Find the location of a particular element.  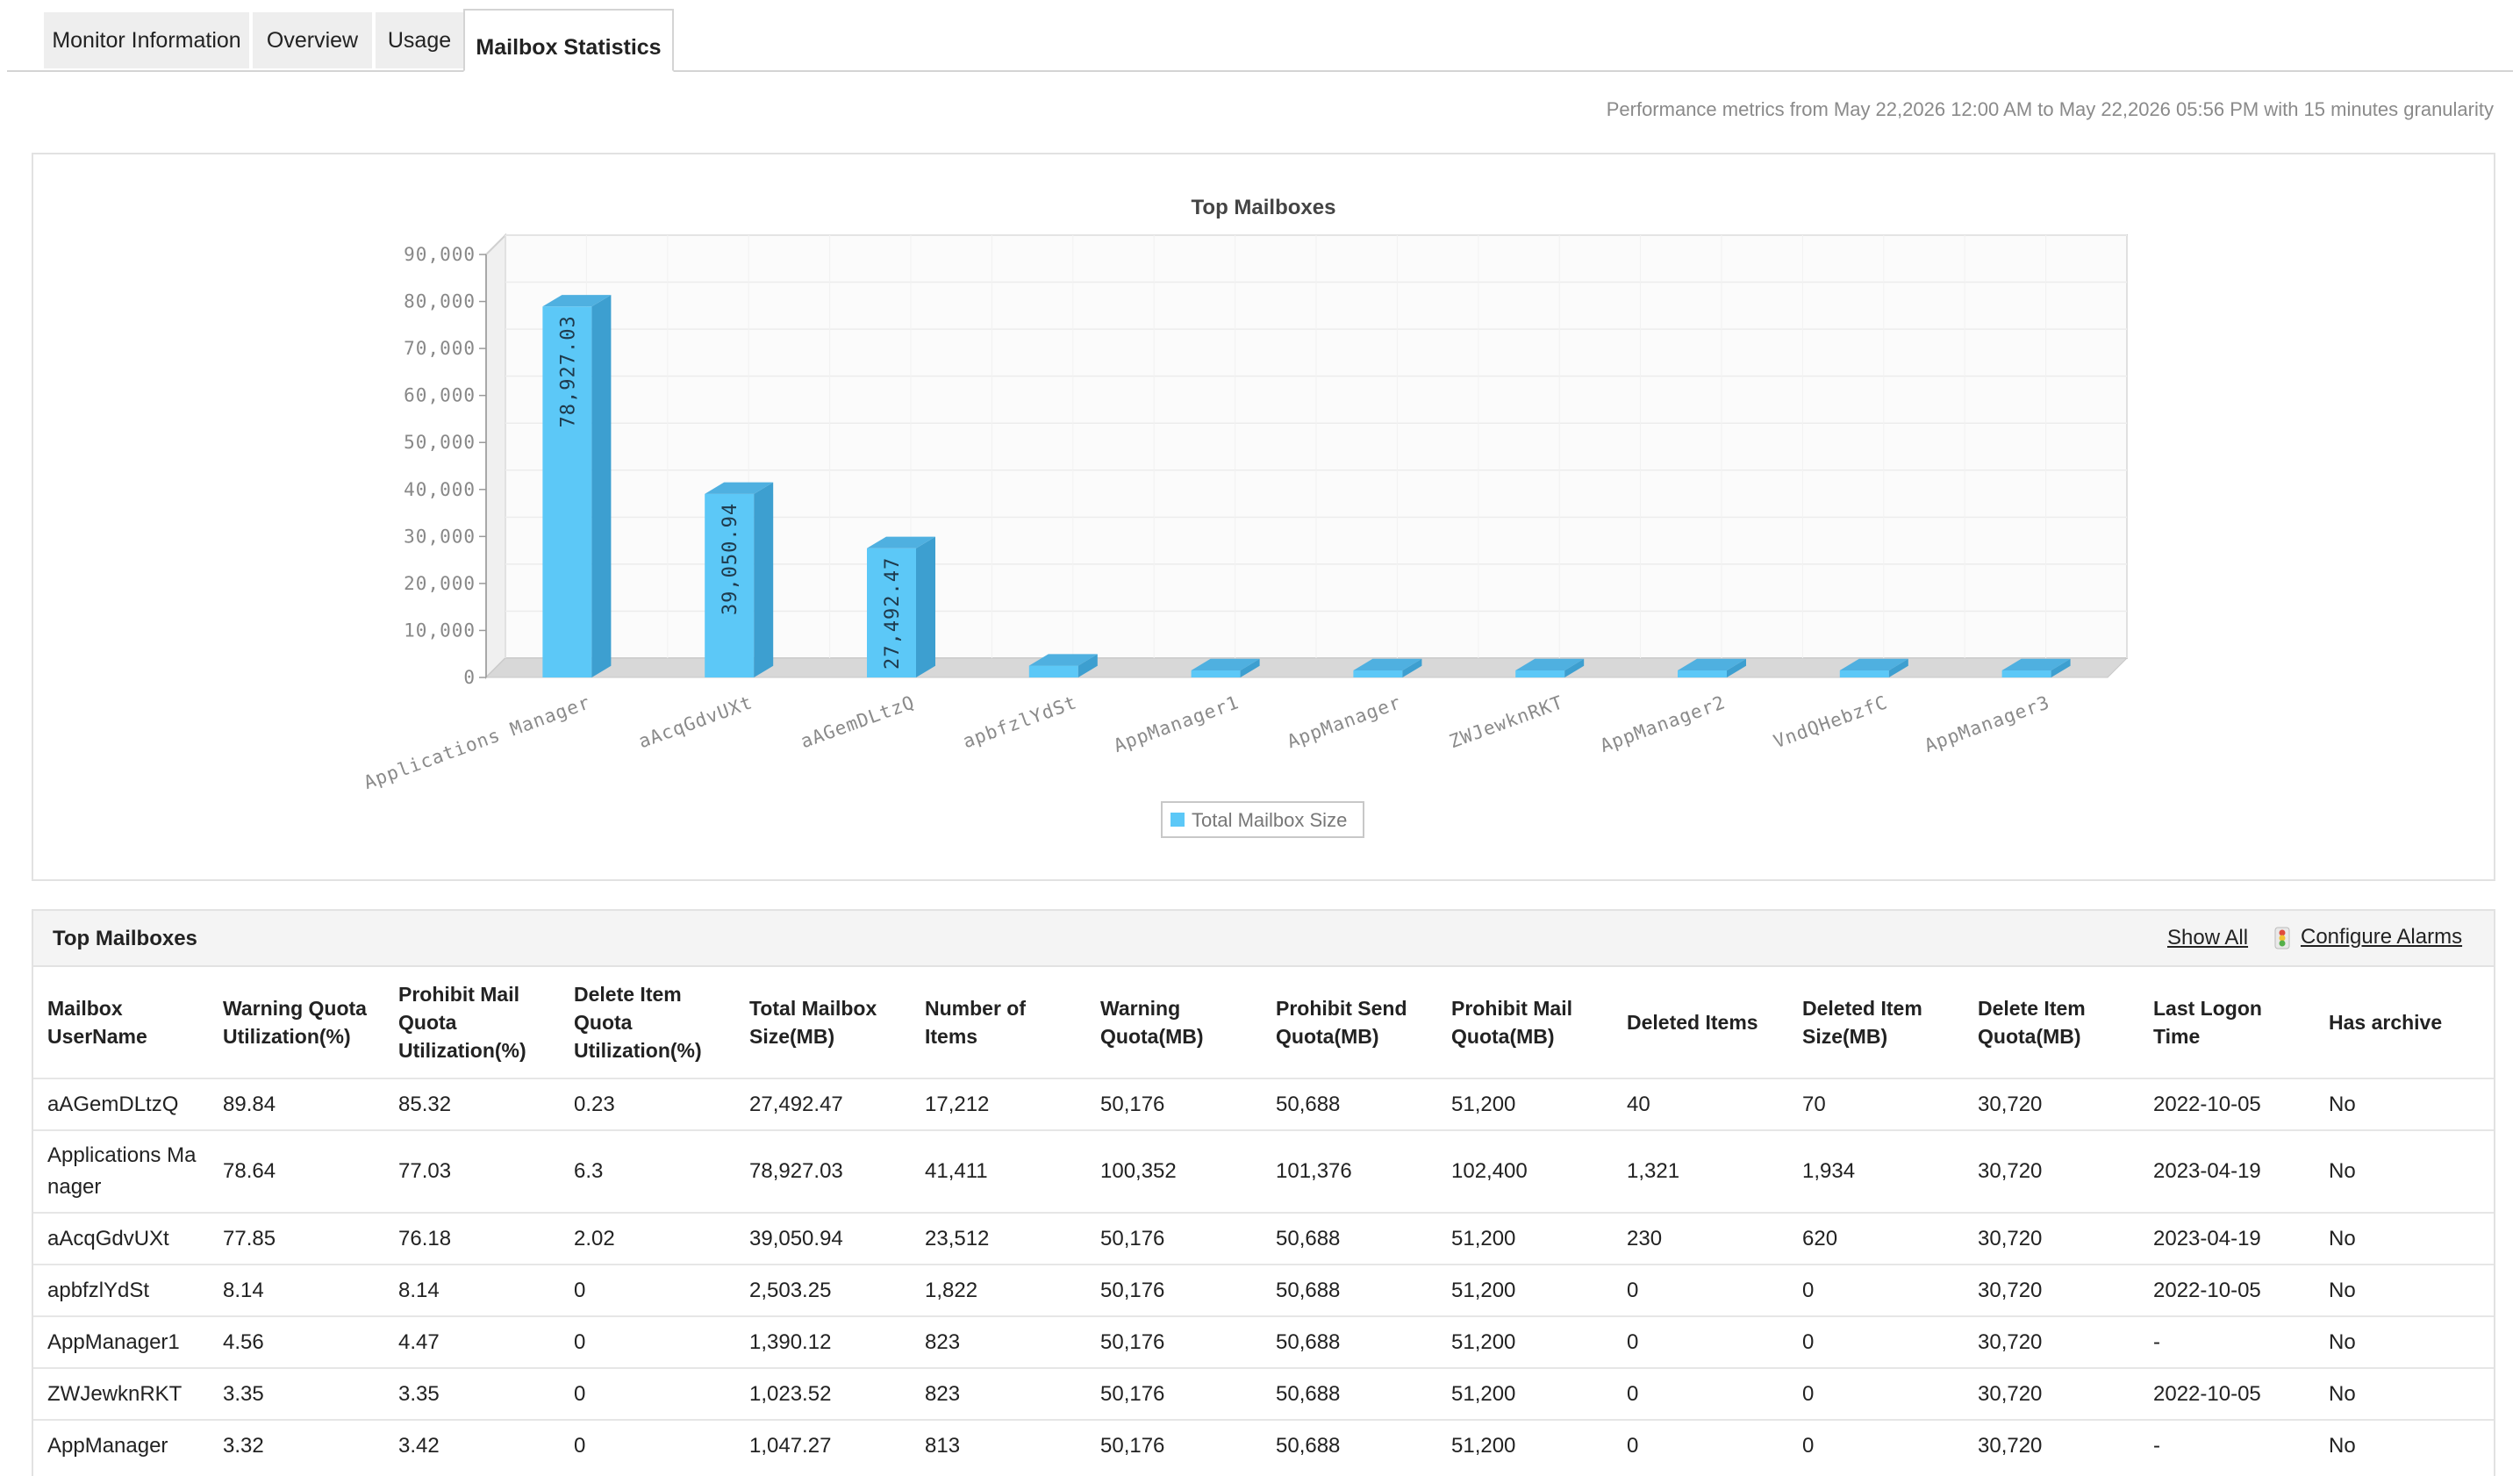

table-cell: 1,047.27 is located at coordinates (823, 1445).